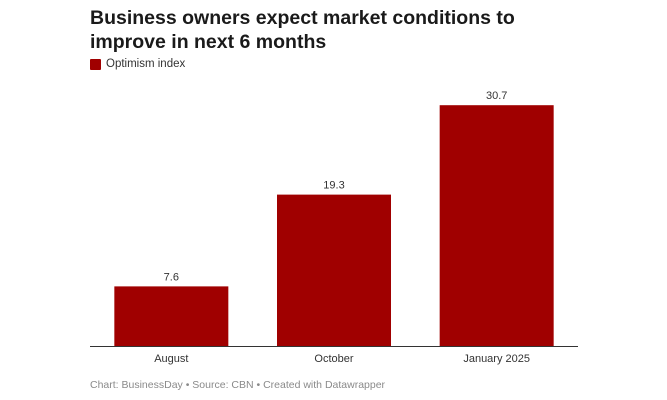  Describe the element at coordinates (496, 96) in the screenshot. I see `data-label-2: 30.7` at that location.